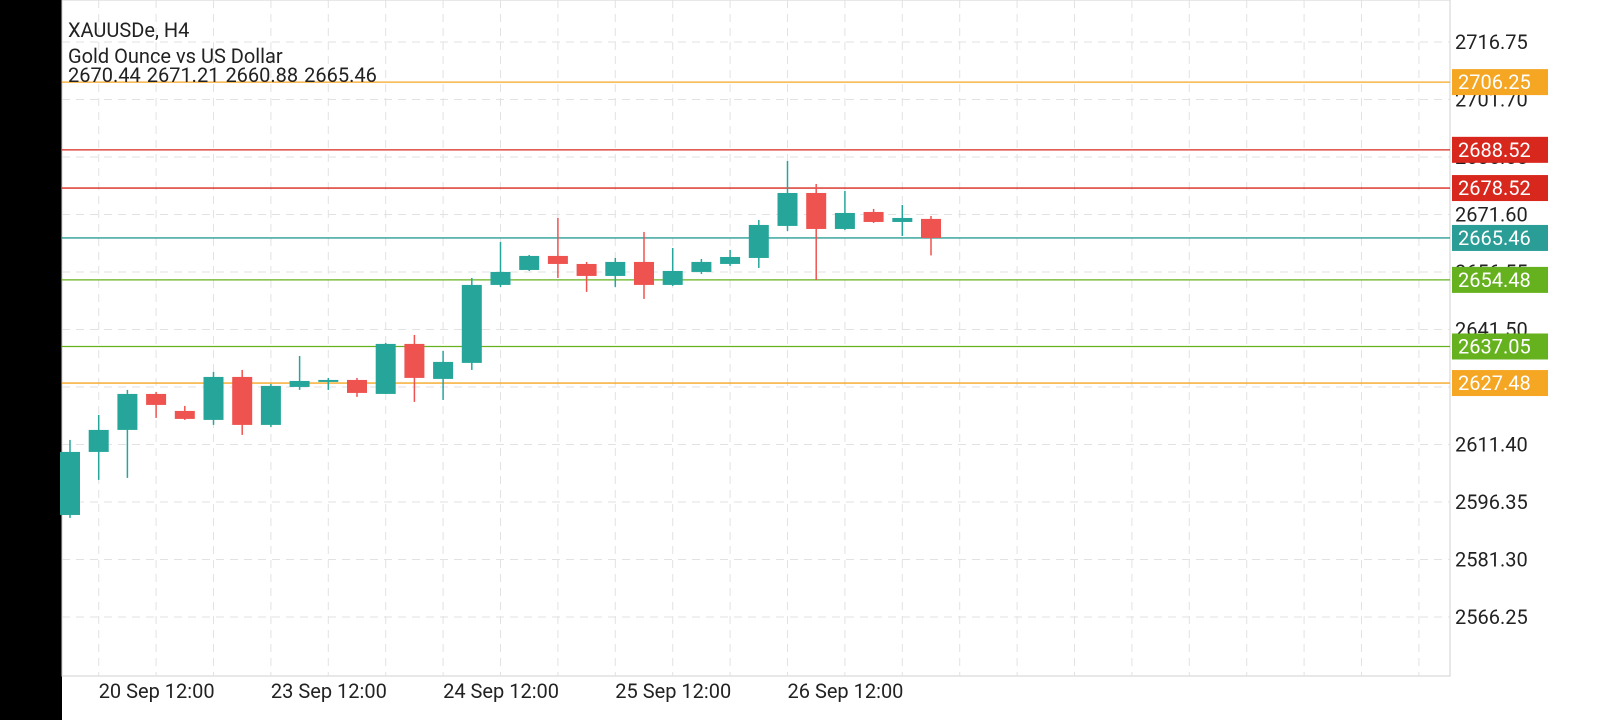 The image size is (1600, 720). Describe the element at coordinates (1491, 42) in the screenshot. I see `y-tick-label: 2716.75` at that location.